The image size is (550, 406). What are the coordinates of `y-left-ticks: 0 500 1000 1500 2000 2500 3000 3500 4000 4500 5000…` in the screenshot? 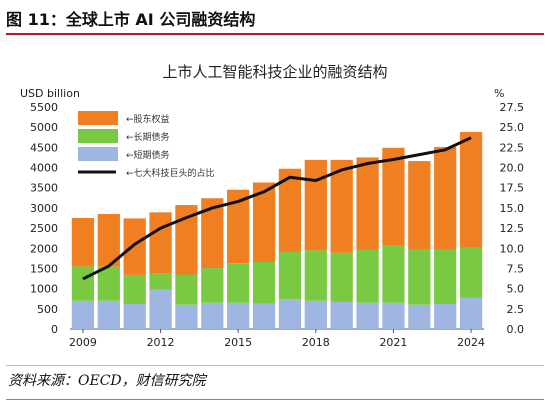 It's located at (44, 218).